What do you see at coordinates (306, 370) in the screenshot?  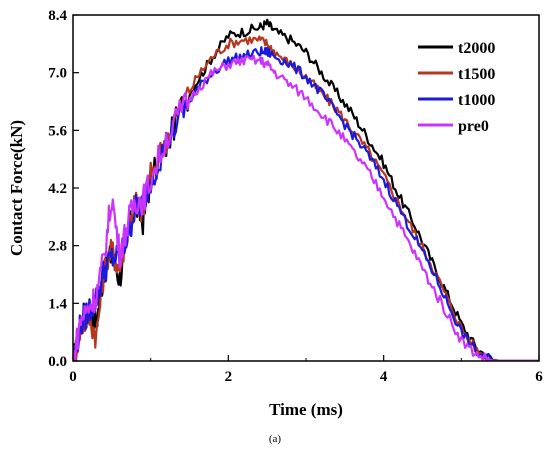 I see `x-axis: 0 2 4 6` at bounding box center [306, 370].